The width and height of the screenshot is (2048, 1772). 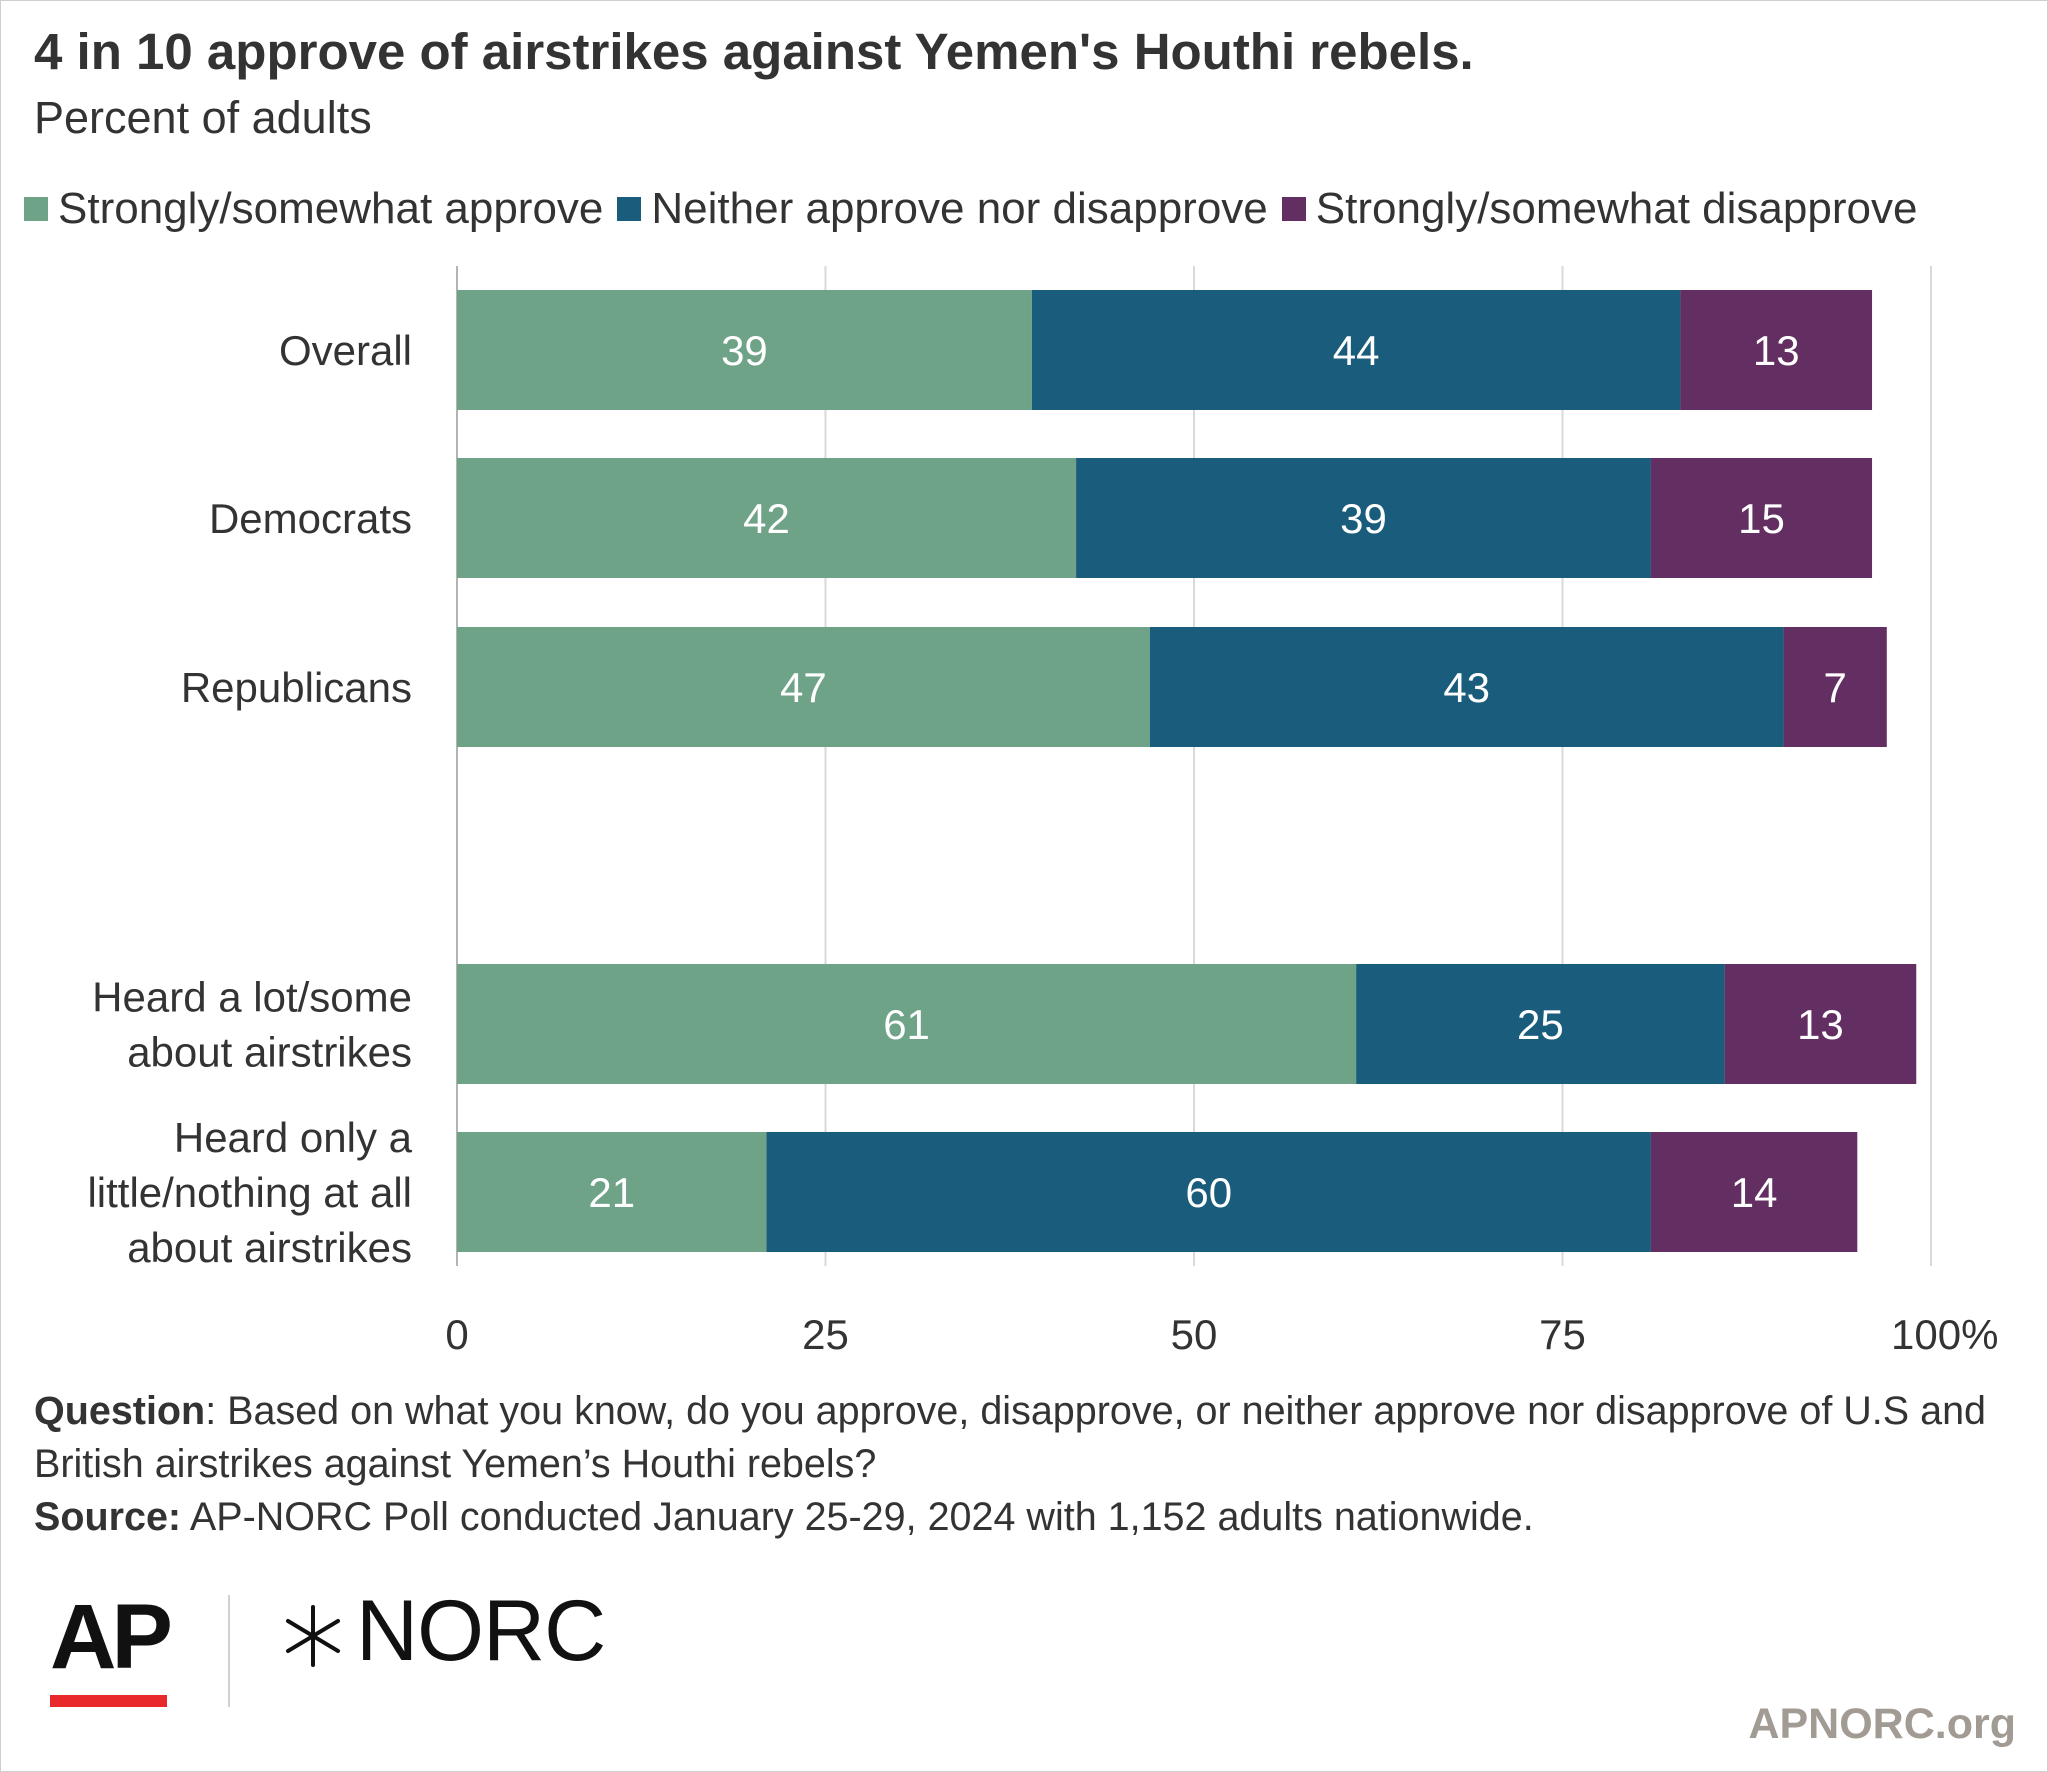 I want to click on category-label: little/nothing at all, so click(x=249, y=1192).